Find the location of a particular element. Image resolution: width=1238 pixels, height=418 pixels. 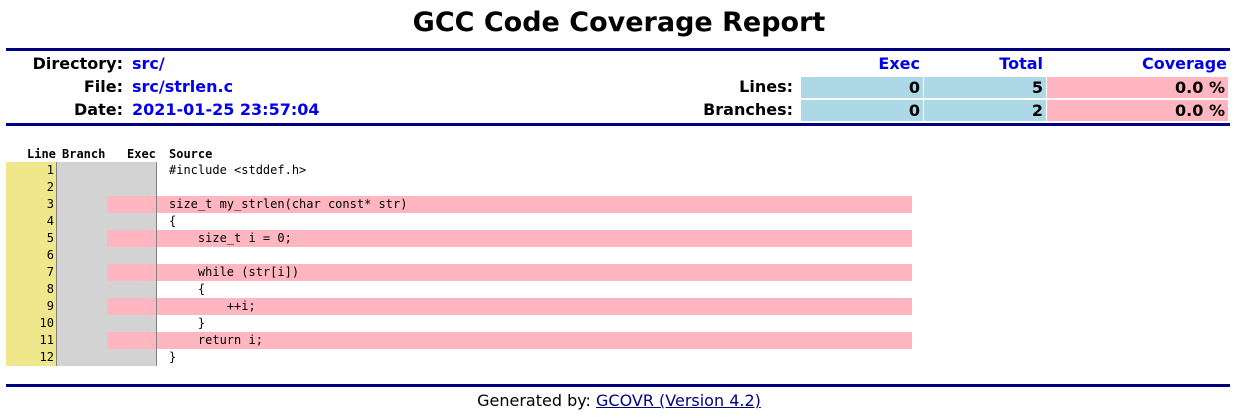

source-code: ++i; is located at coordinates (534, 306).